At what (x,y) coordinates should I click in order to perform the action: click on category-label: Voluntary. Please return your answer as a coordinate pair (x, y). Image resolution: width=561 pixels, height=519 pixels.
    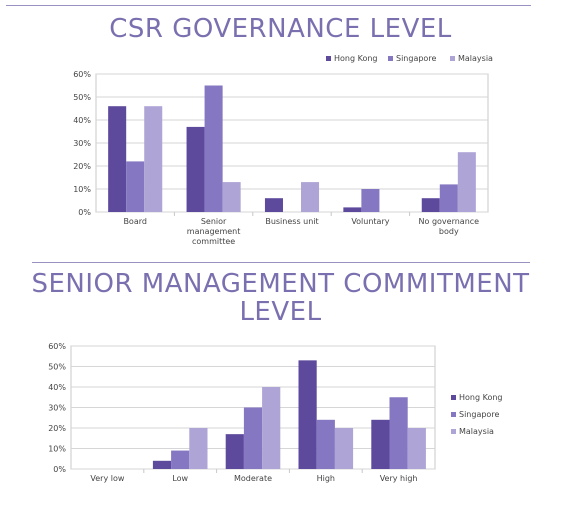
    Looking at the image, I should click on (370, 221).